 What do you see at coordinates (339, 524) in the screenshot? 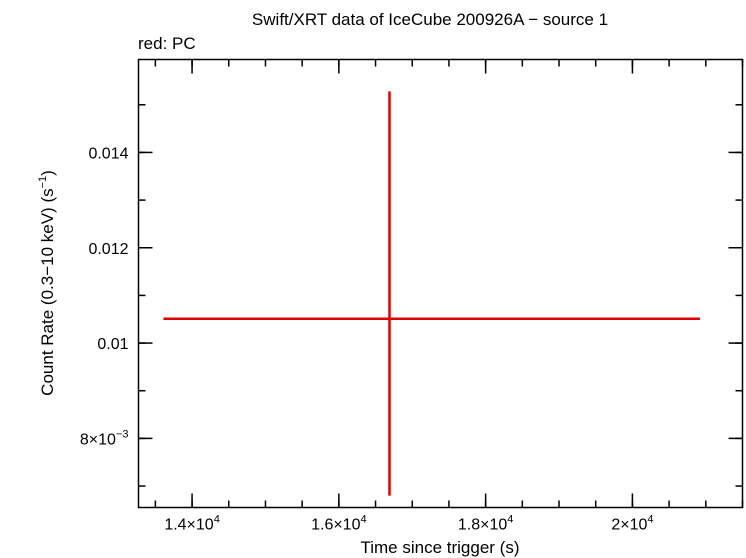
I see `x-tick-label: 1.6×10⁴` at bounding box center [339, 524].